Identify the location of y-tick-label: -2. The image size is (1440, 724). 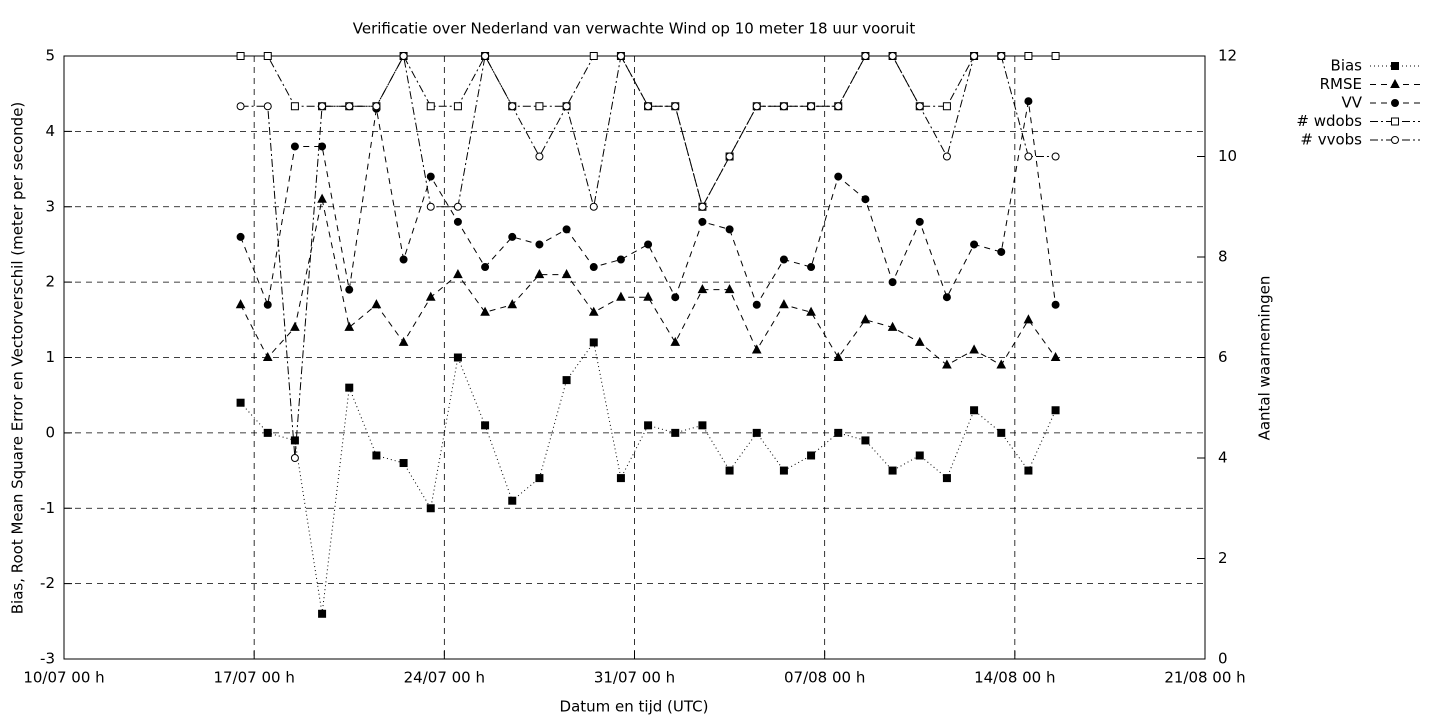
(47, 583).